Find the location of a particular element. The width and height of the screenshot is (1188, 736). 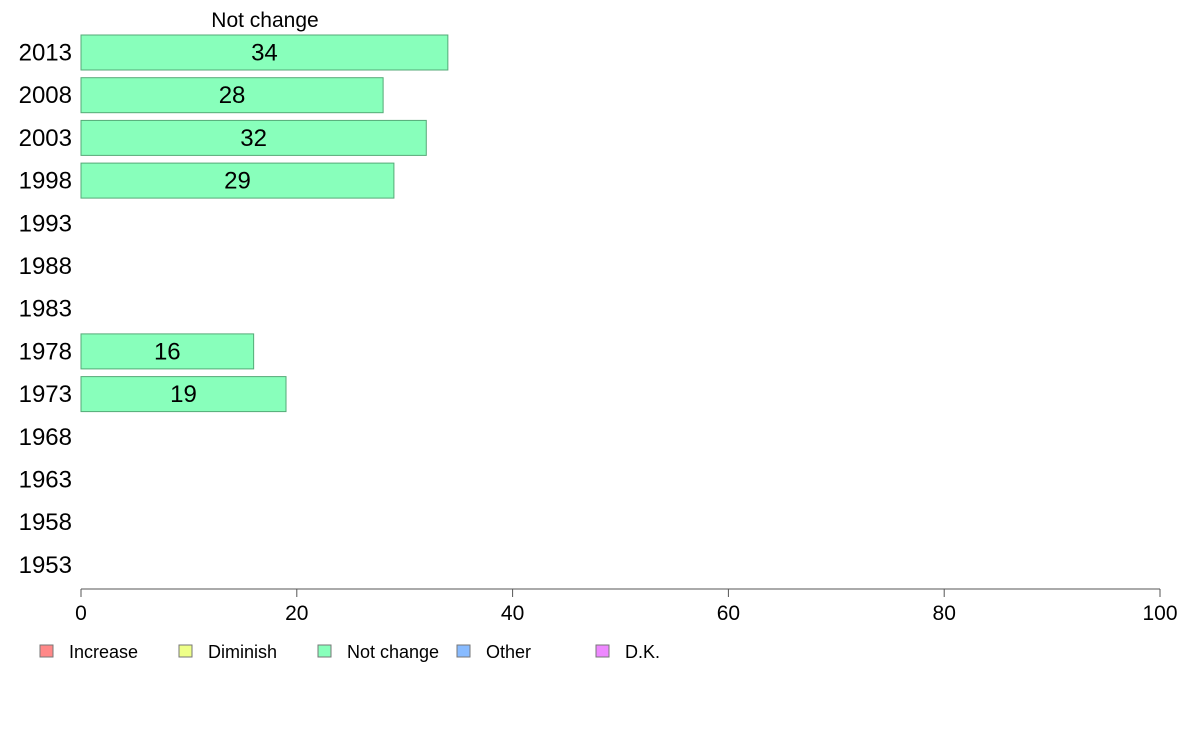

x-axis: 0 20 40 60 80 100 is located at coordinates (626, 606).